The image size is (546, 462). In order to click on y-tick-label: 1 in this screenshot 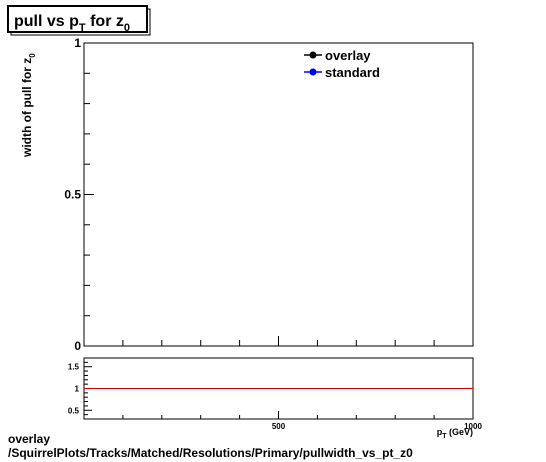, I will do `click(77, 43)`.